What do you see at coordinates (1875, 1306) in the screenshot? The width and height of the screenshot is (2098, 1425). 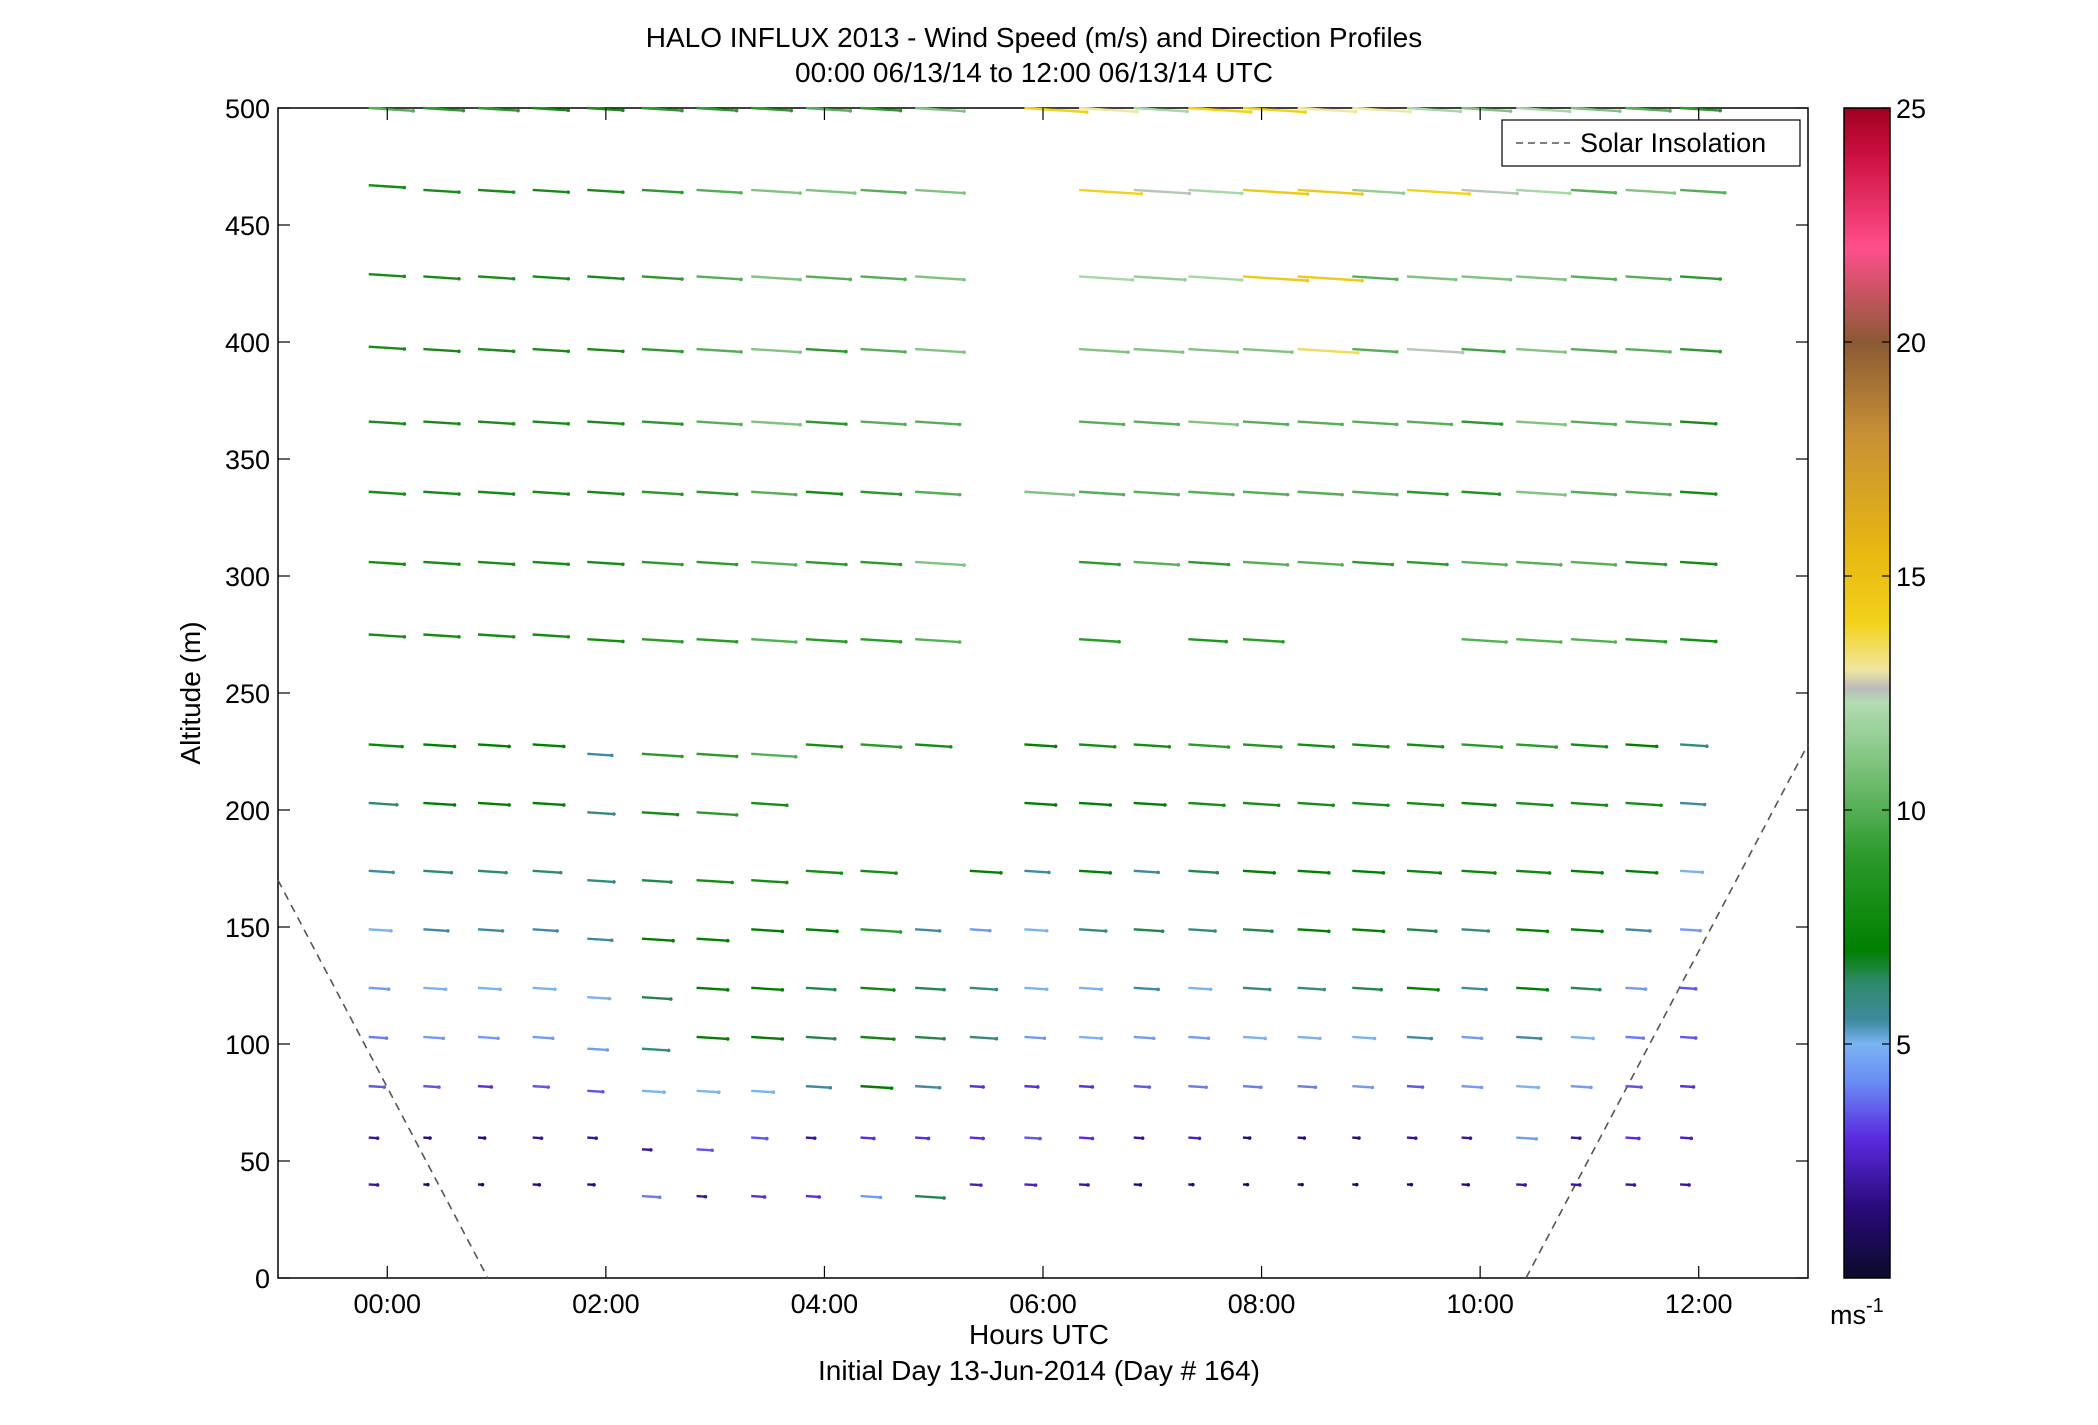 I see `colorbar-unit-exponent: -1` at bounding box center [1875, 1306].